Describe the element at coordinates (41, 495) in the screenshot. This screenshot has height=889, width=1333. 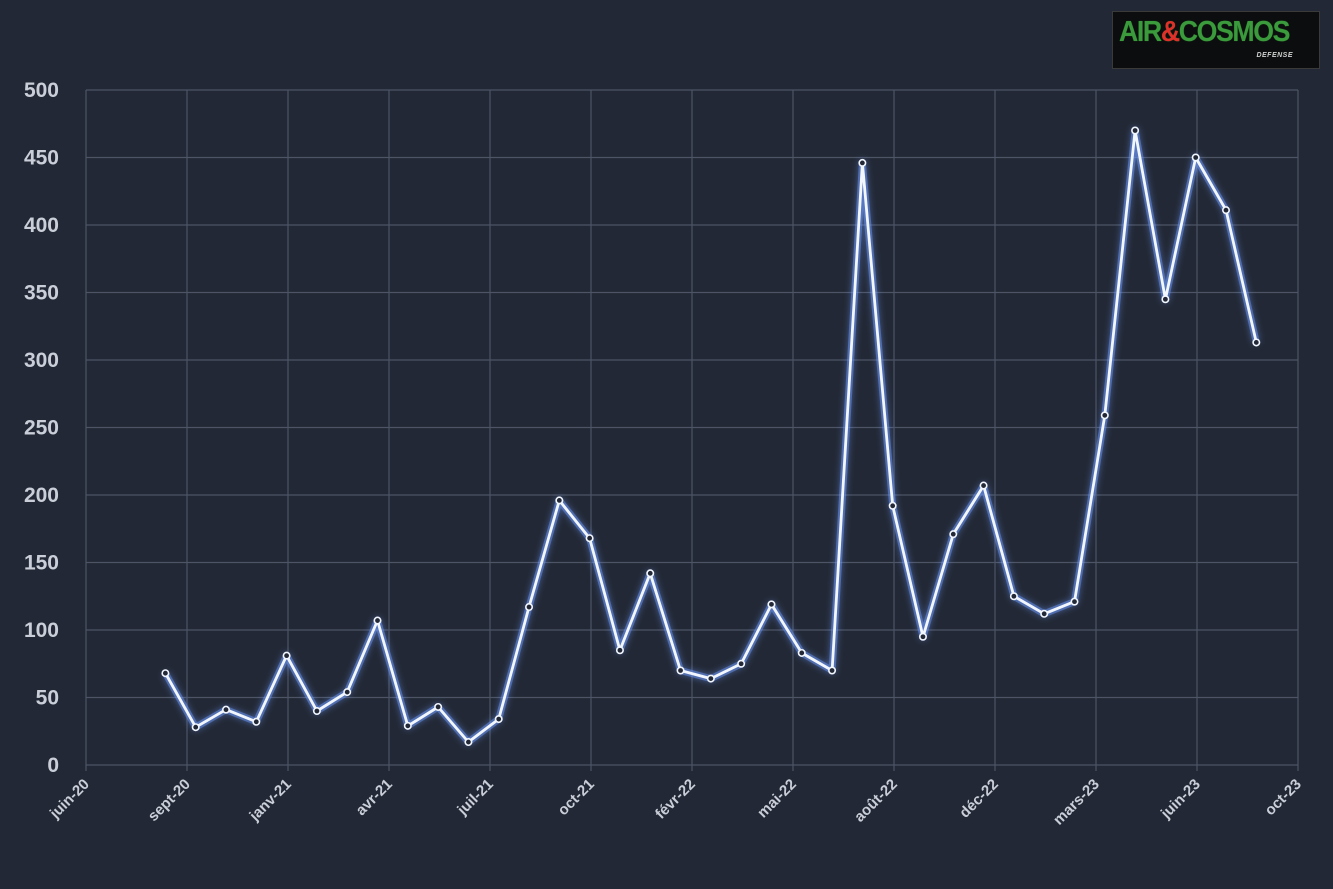
I see `y-tick-label: 200` at that location.